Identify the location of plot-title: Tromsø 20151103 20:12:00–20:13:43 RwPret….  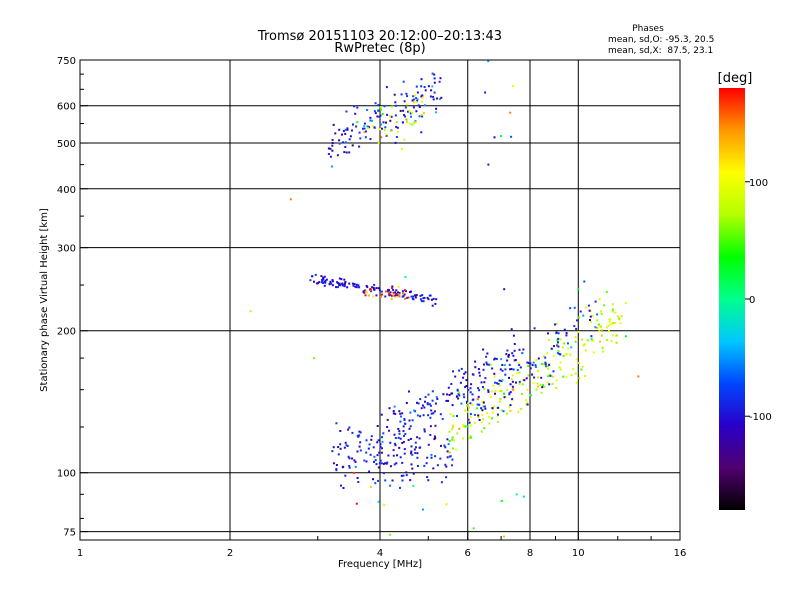
(379, 42).